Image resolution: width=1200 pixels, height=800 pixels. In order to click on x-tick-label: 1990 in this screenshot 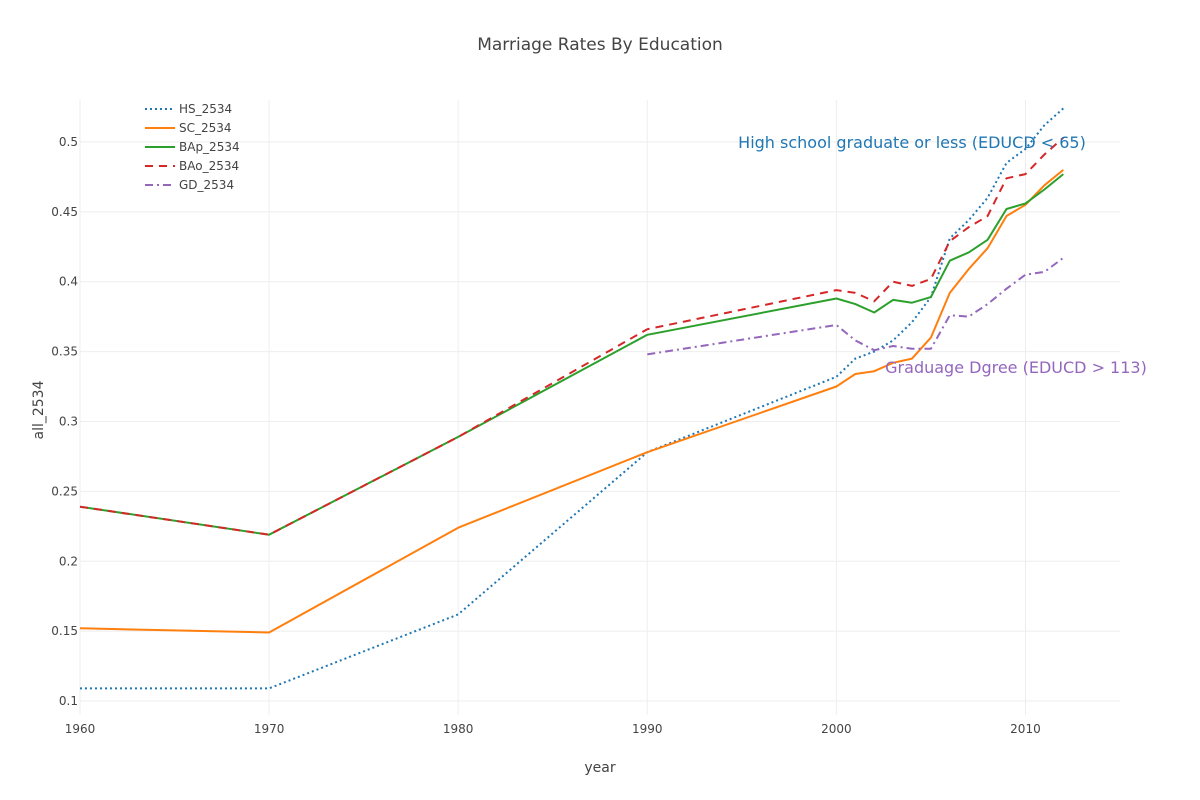, I will do `click(647, 729)`.